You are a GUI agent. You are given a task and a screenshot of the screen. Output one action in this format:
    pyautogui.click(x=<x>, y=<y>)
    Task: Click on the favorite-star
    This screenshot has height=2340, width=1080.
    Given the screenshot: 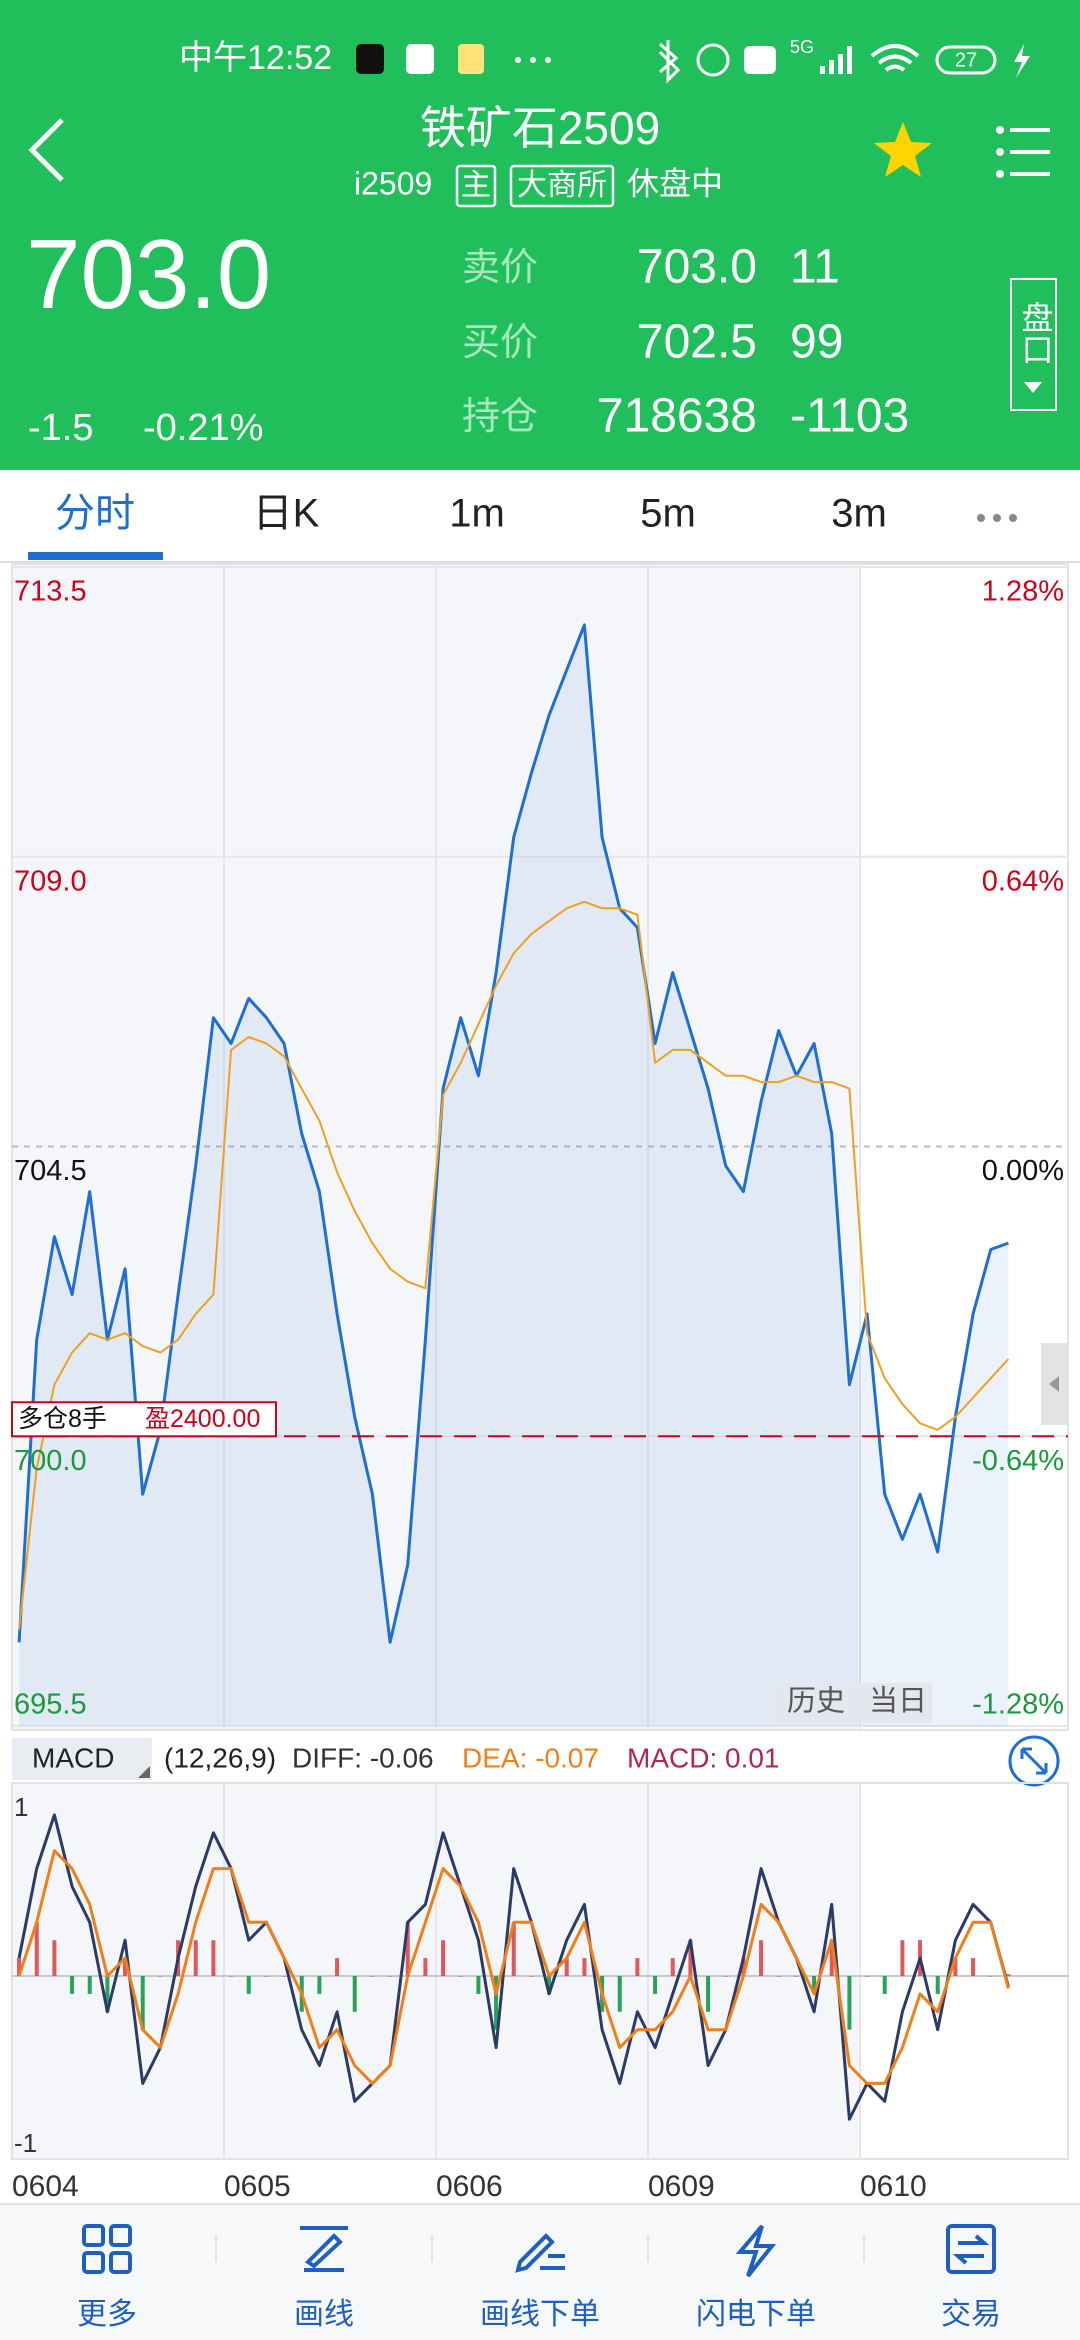 What is the action you would take?
    pyautogui.click(x=903, y=149)
    